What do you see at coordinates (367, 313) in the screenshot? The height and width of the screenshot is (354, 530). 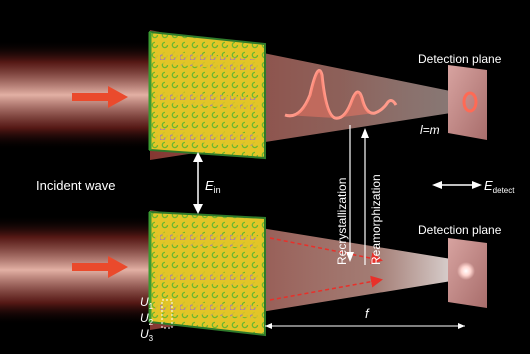 I see `focal-length-label: f` at bounding box center [367, 313].